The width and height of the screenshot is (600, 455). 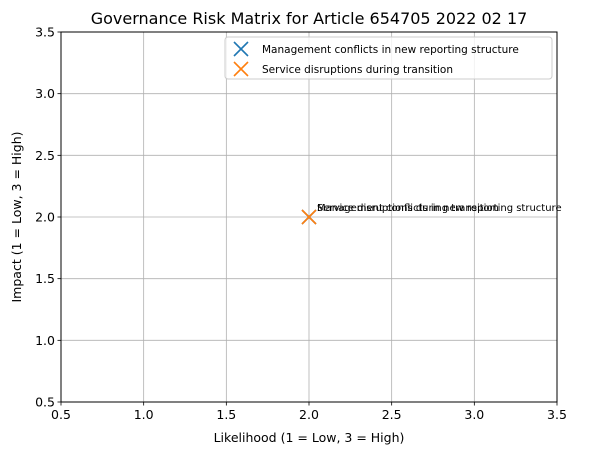 What do you see at coordinates (45, 217) in the screenshot?
I see `y-tick-label: 2.0` at bounding box center [45, 217].